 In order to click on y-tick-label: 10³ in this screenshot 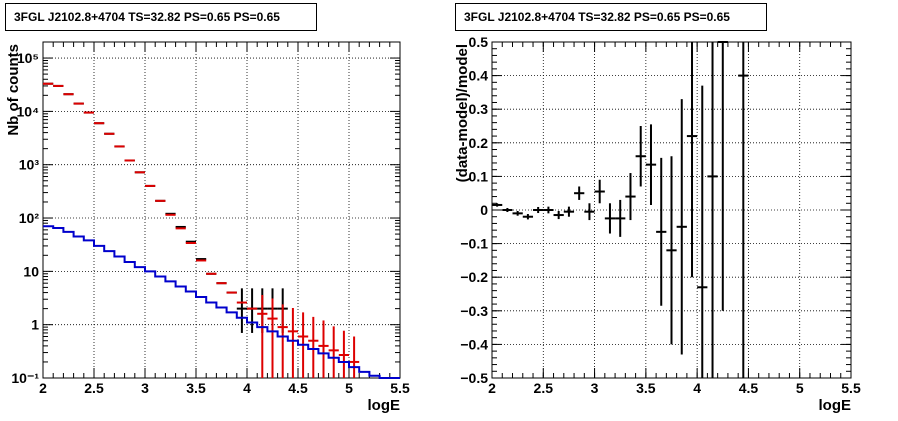, I will do `click(29, 165)`.